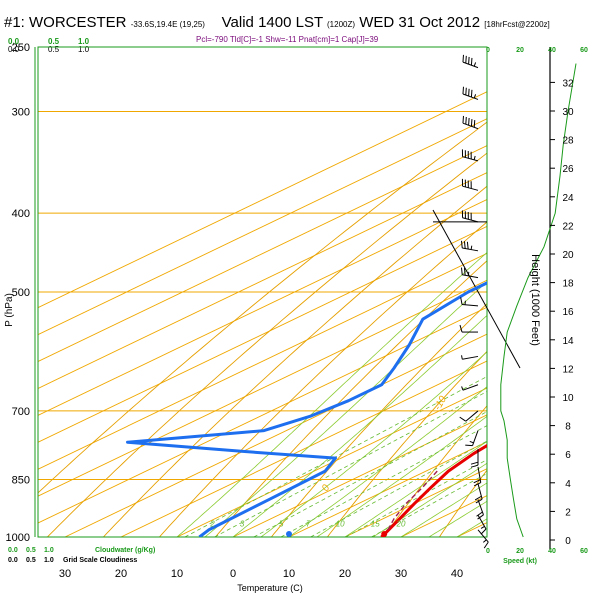 The height and width of the screenshot is (600, 600). What do you see at coordinates (568, 484) in the screenshot?
I see `height-tick-label: 4` at bounding box center [568, 484].